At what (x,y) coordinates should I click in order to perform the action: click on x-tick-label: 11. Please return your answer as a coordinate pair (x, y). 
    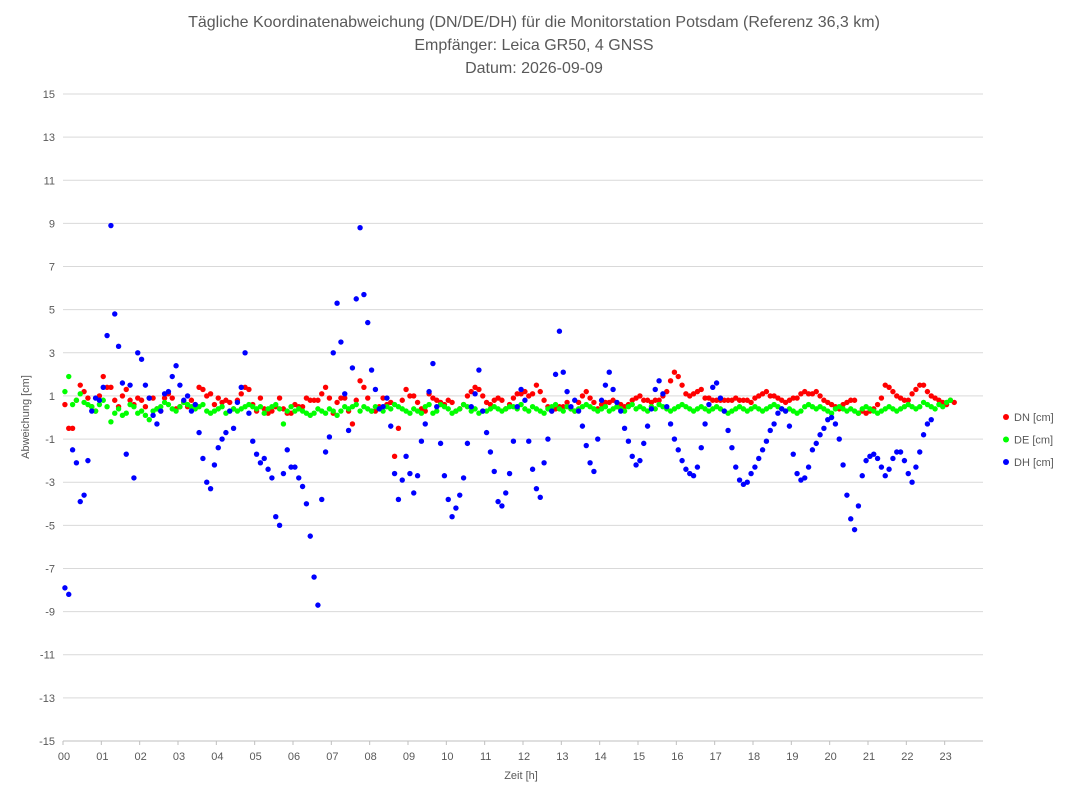
    Looking at the image, I should click on (485, 757).